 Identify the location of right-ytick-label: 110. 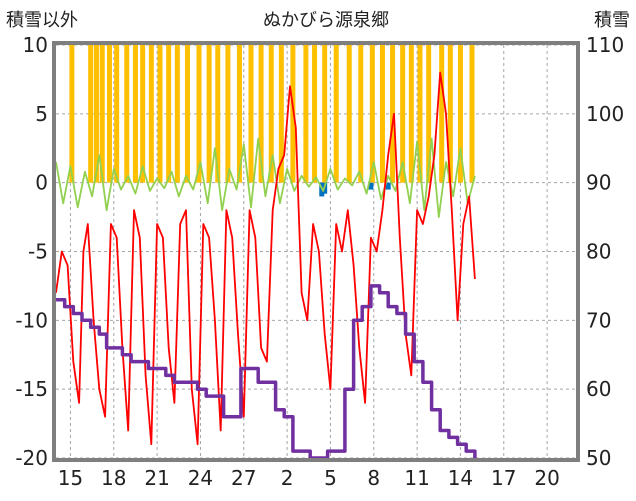
(605, 45).